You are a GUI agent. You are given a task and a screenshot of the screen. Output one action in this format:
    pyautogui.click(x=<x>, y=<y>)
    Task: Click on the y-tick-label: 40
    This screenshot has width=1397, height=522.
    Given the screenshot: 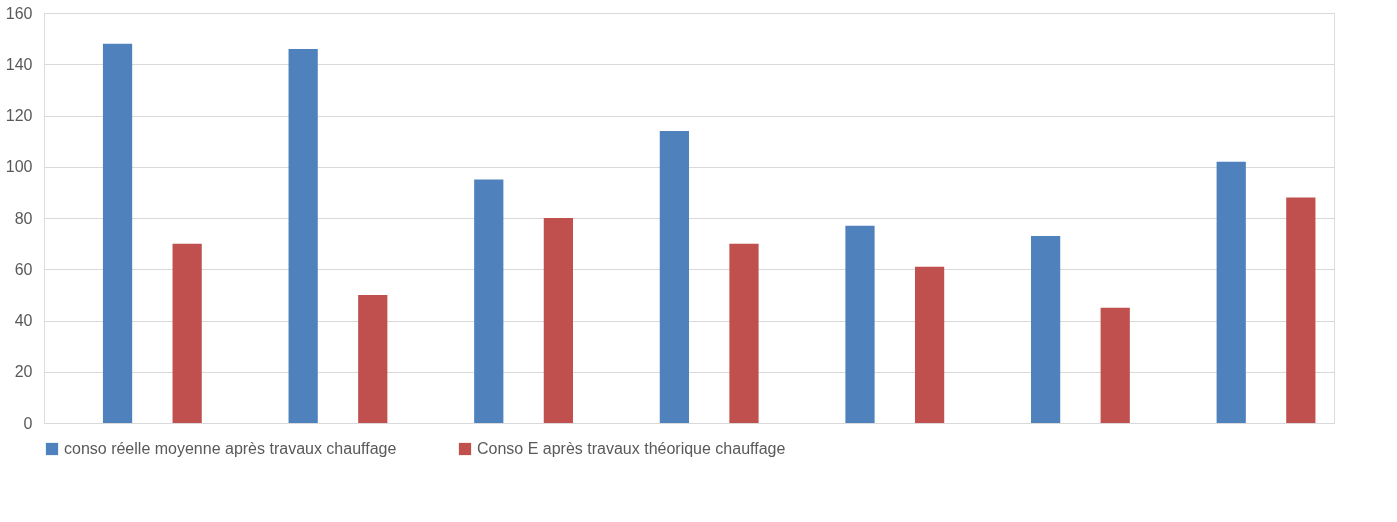 What is the action you would take?
    pyautogui.click(x=23, y=320)
    